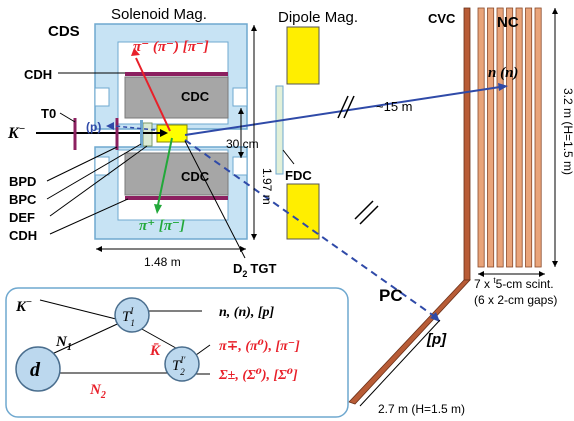  What do you see at coordinates (22, 217) in the screenshot?
I see `def-label: DEF` at bounding box center [22, 217].